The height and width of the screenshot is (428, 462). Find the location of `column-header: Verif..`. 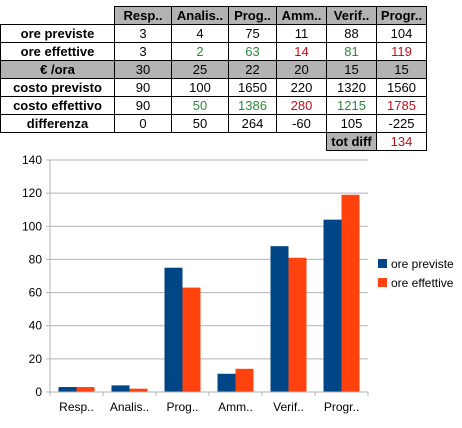

column-header: Verif.. is located at coordinates (351, 15).